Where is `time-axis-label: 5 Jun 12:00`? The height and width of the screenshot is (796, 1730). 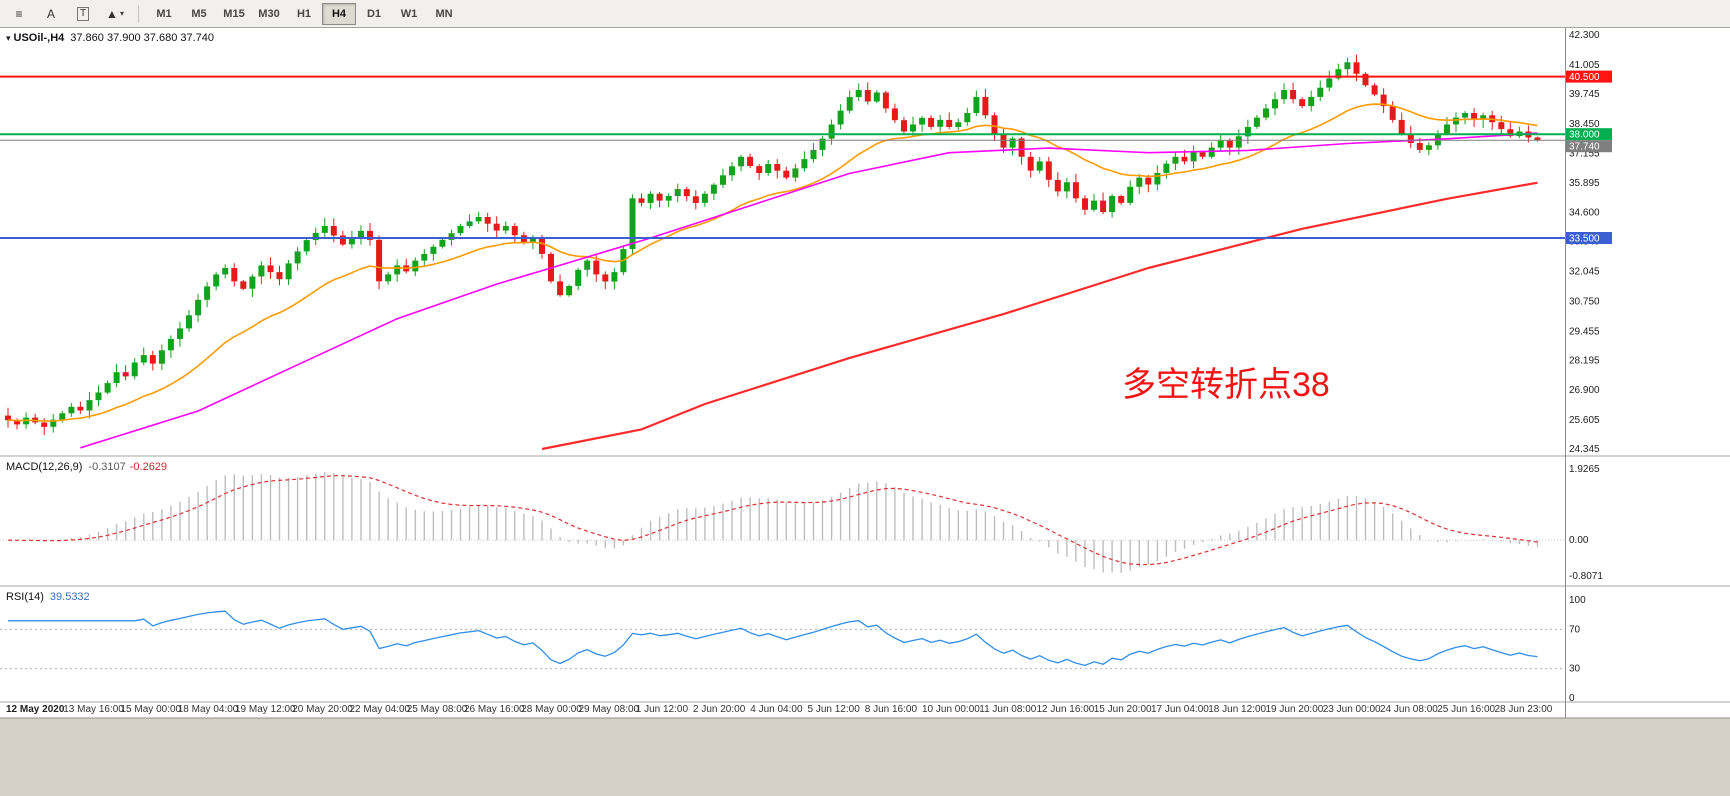 time-axis-label: 5 Jun 12:00 is located at coordinates (834, 709).